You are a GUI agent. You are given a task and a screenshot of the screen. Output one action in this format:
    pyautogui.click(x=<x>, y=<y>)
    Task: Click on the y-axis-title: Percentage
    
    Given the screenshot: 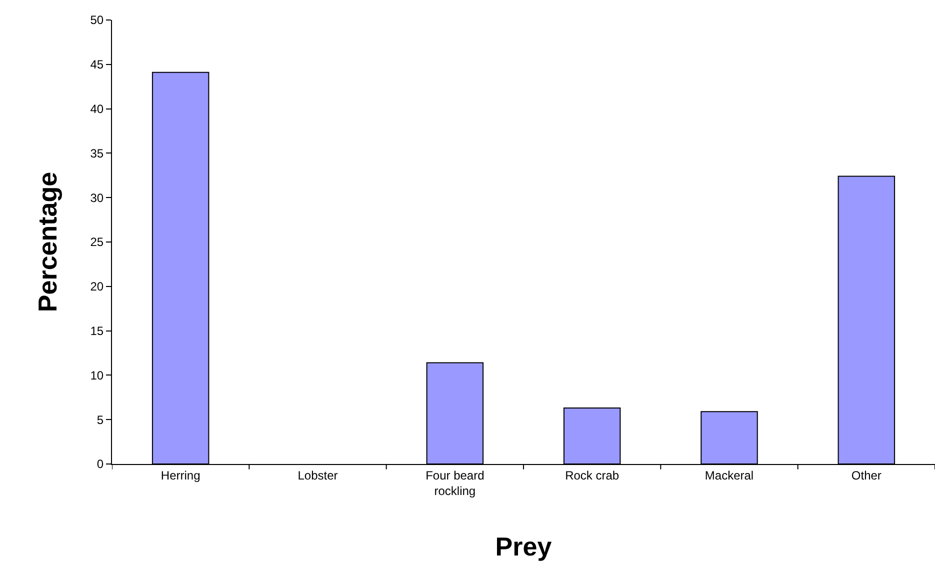 What is the action you would take?
    pyautogui.click(x=47, y=242)
    